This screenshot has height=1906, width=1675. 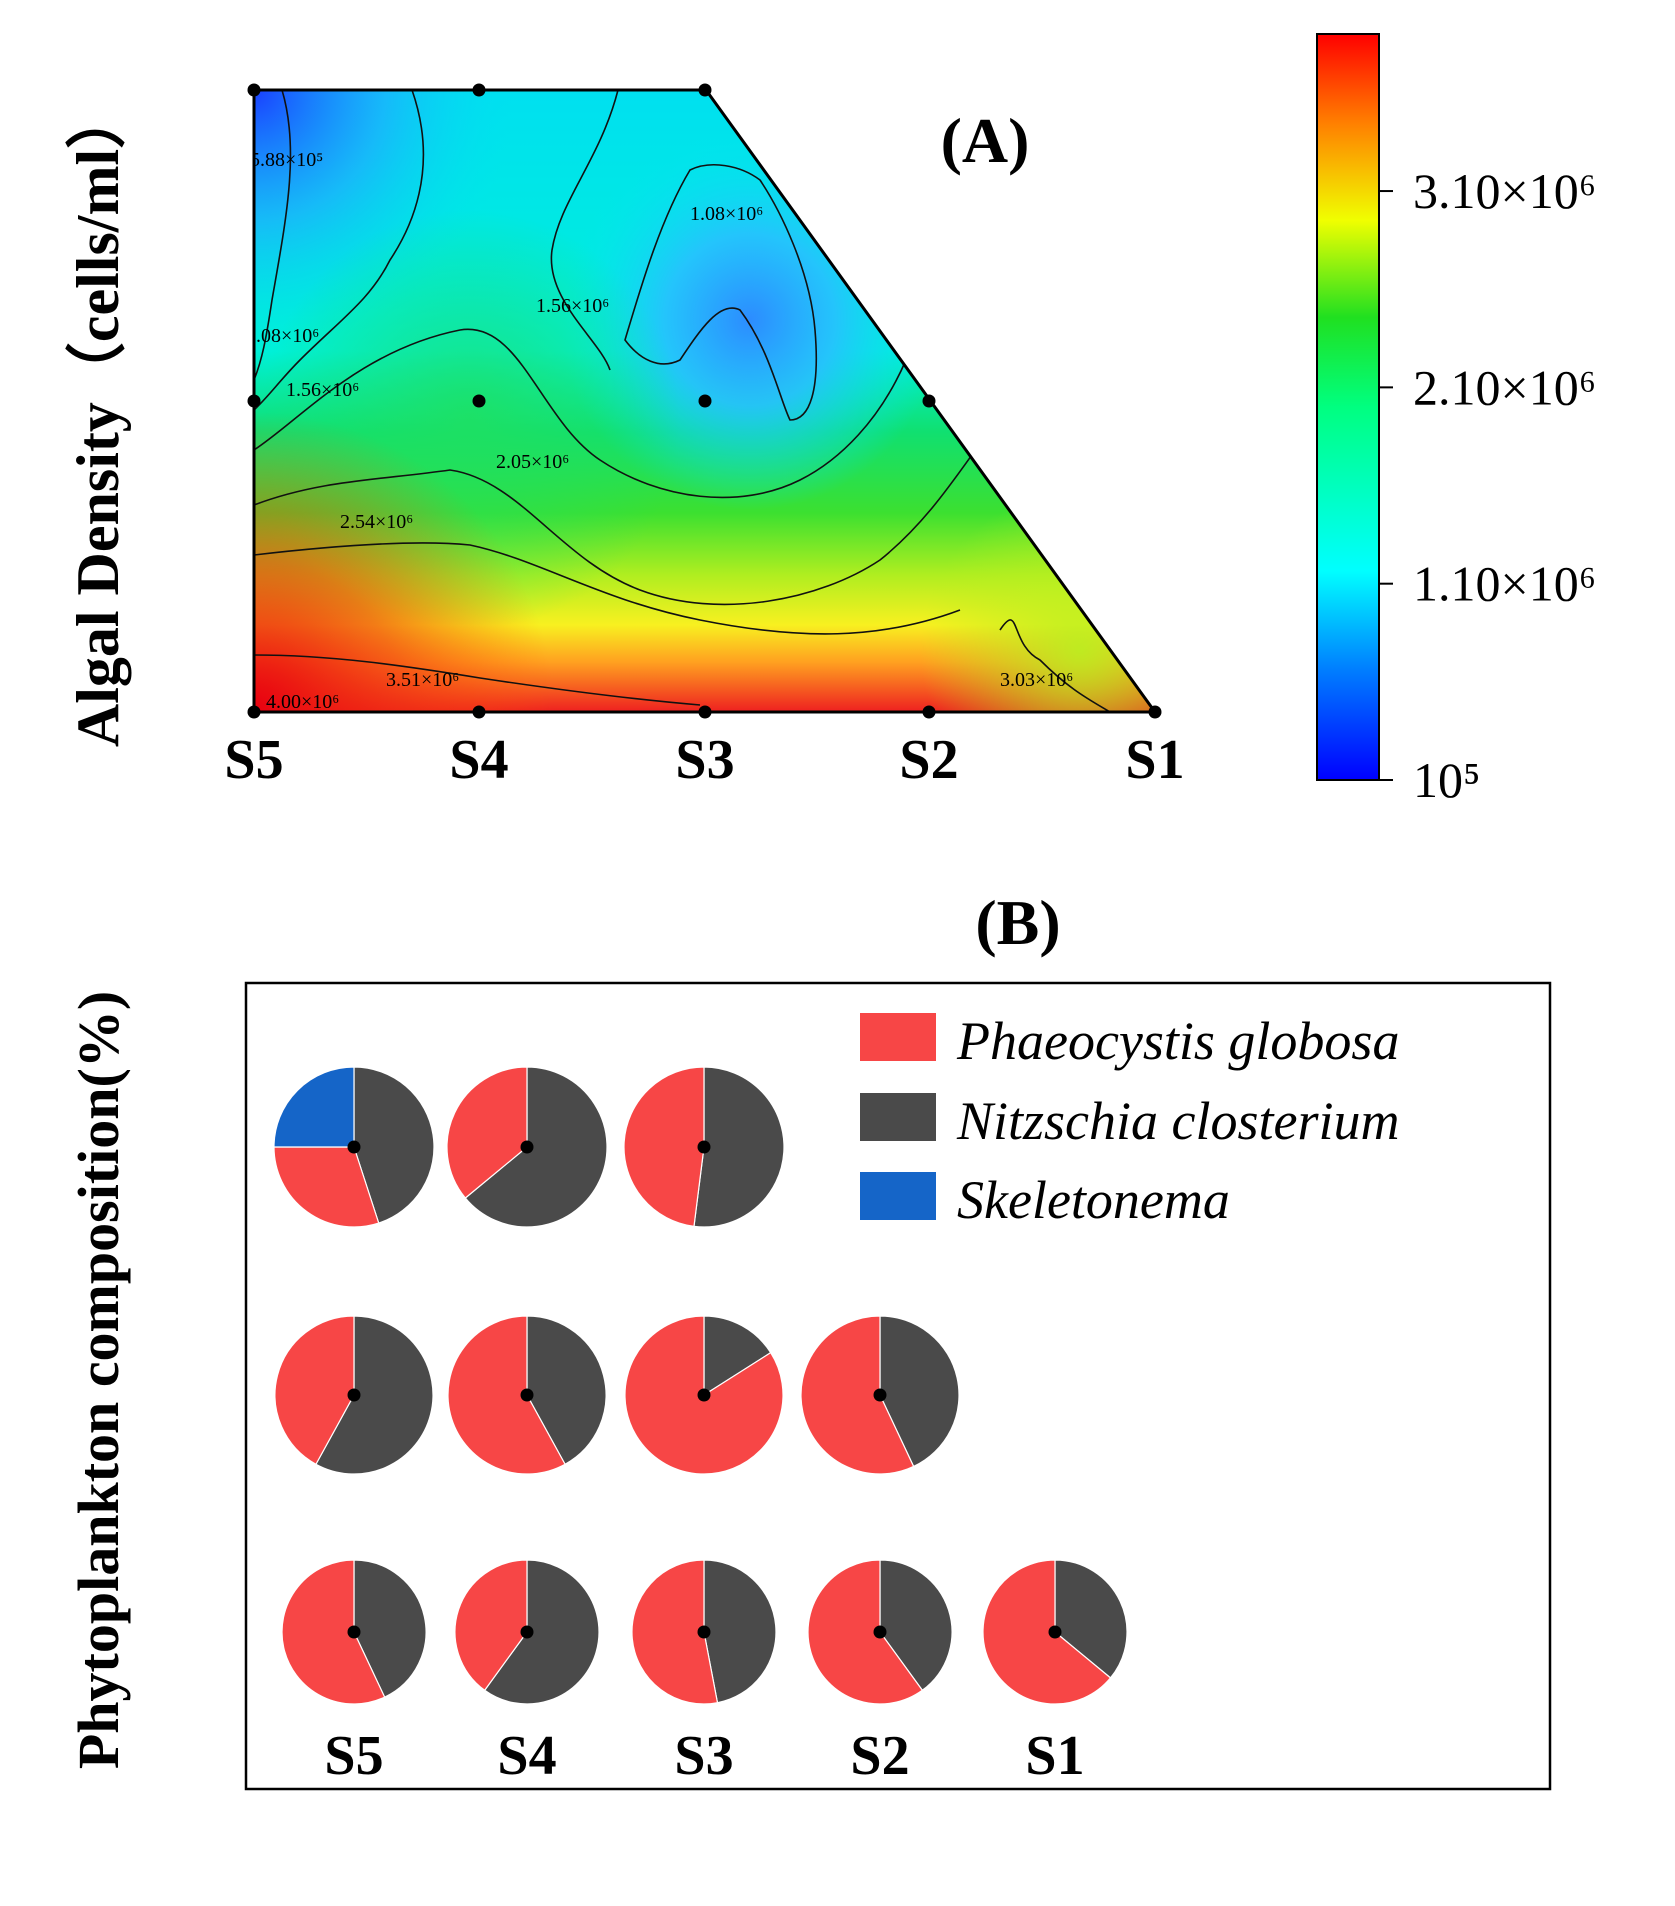 What do you see at coordinates (1504, 584) in the screenshot?
I see `colorbar-tick-label: 1.10×10⁶` at bounding box center [1504, 584].